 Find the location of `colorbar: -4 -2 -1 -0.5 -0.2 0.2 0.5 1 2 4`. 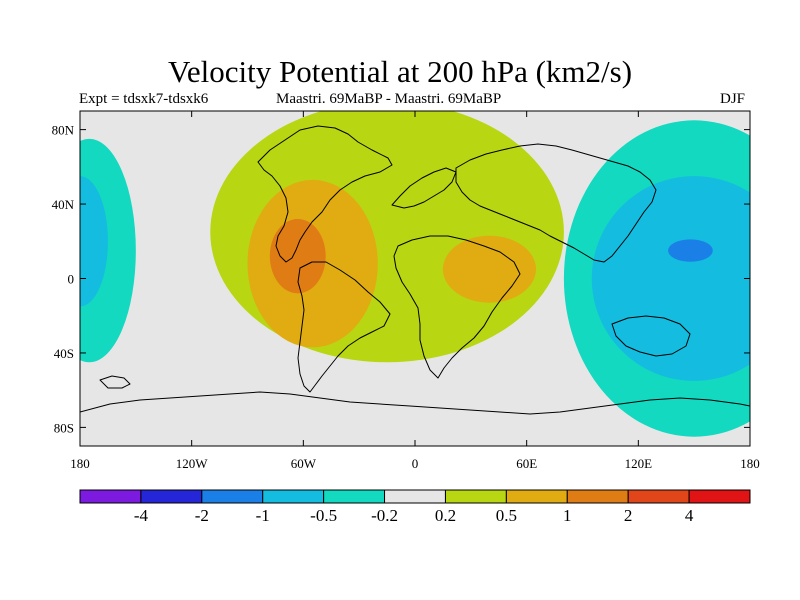

colorbar: -4 -2 -1 -0.5 -0.2 0.2 0.5 1 2 4 is located at coordinates (415, 507).